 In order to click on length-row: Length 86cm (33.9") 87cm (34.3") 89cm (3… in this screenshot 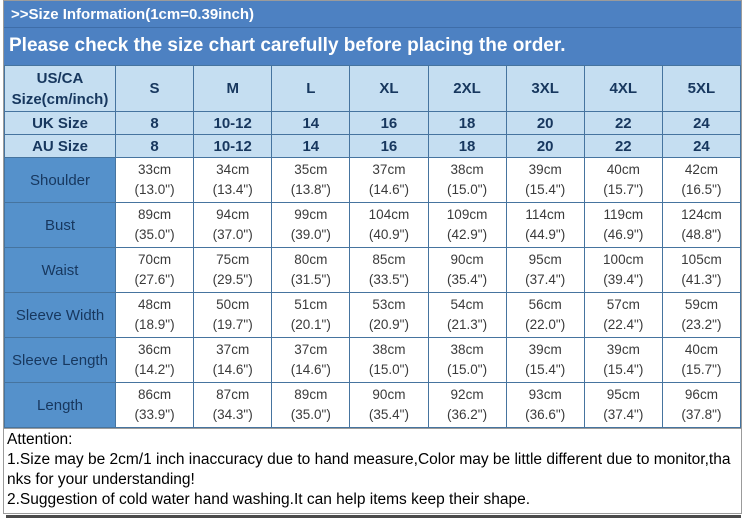, I will do `click(373, 405)`.